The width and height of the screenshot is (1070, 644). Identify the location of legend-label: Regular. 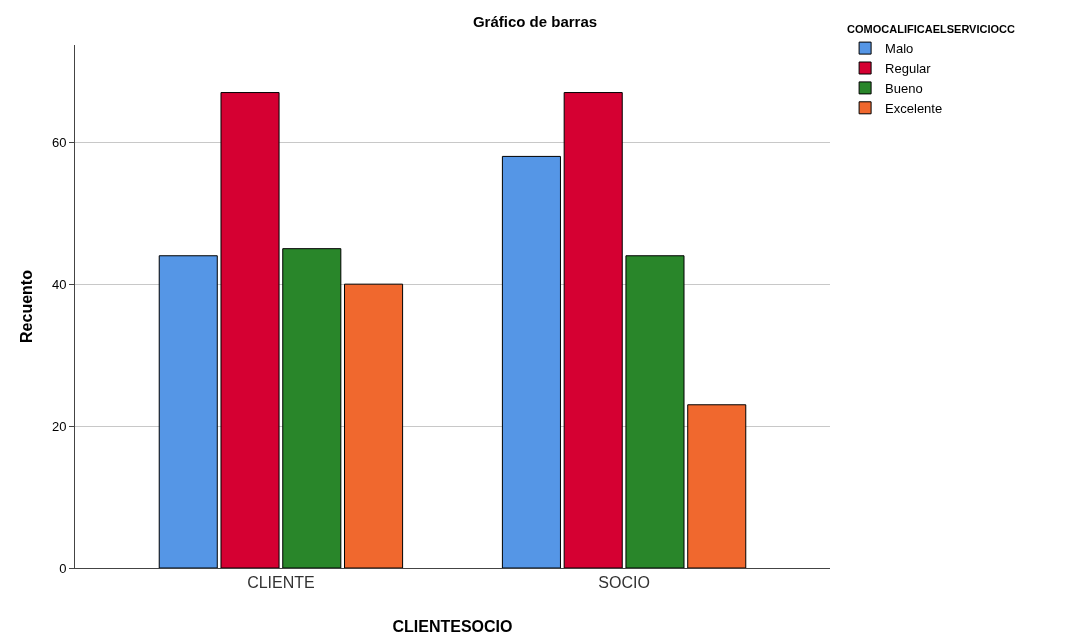
(908, 69).